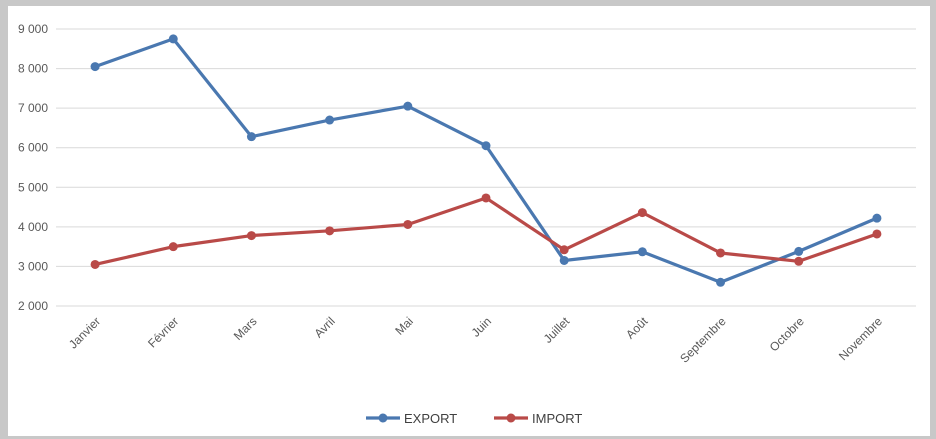  I want to click on x-tick-label: Janvier, so click(84, 332).